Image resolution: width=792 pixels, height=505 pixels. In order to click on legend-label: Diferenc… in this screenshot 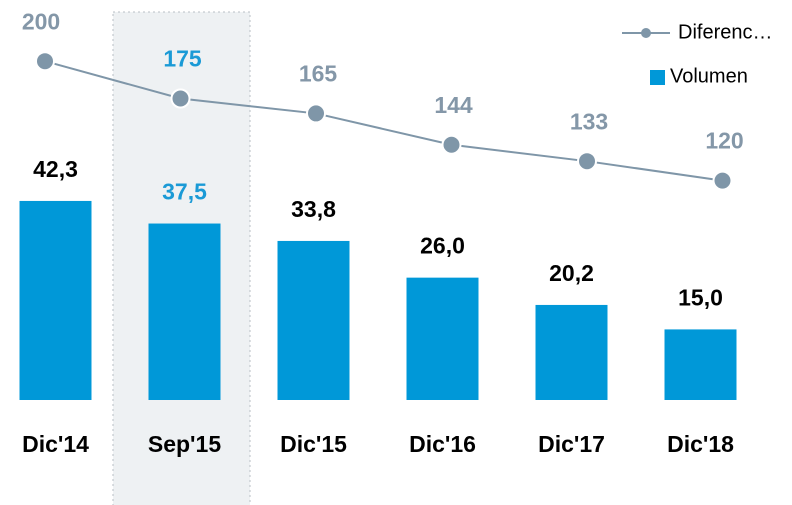, I will do `click(725, 32)`.